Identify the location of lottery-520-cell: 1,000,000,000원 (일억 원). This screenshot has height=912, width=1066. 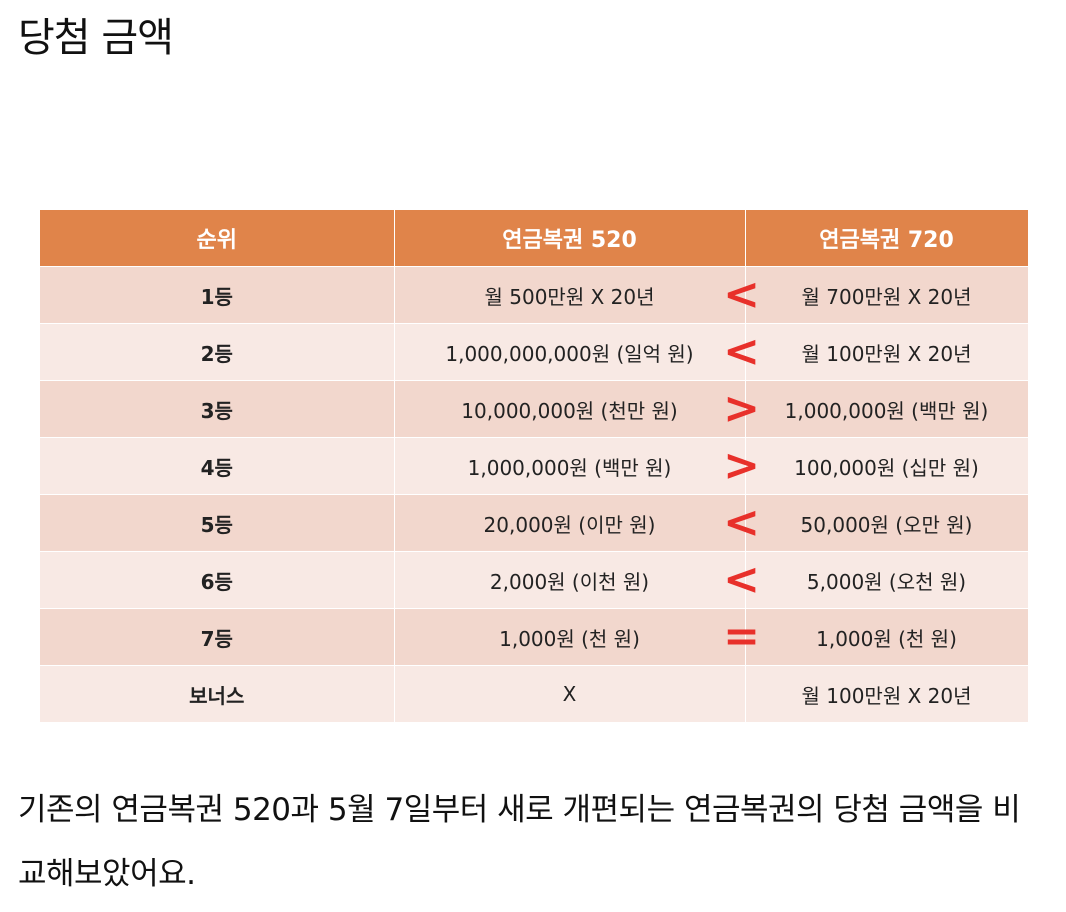
(570, 352).